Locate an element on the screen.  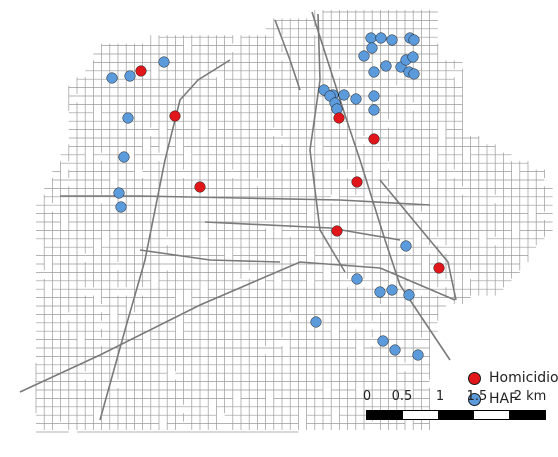
scale-tick-0: 0 is located at coordinates (367, 396).